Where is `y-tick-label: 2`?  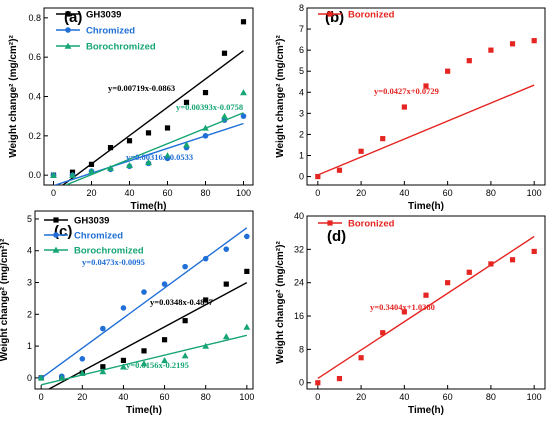
y-tick-label: 2 is located at coordinates (29, 314).